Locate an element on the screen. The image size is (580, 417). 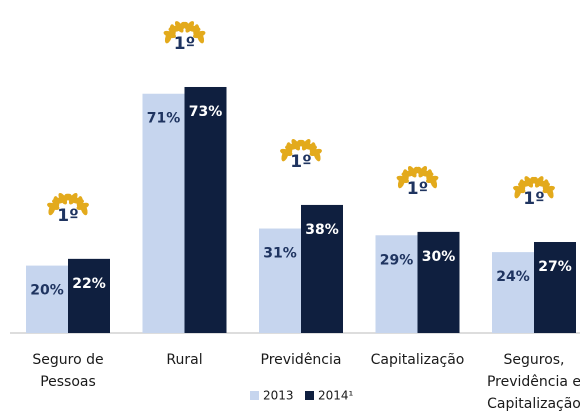
x-tick-label: Seguro de Pessoas is located at coordinates (68, 371).